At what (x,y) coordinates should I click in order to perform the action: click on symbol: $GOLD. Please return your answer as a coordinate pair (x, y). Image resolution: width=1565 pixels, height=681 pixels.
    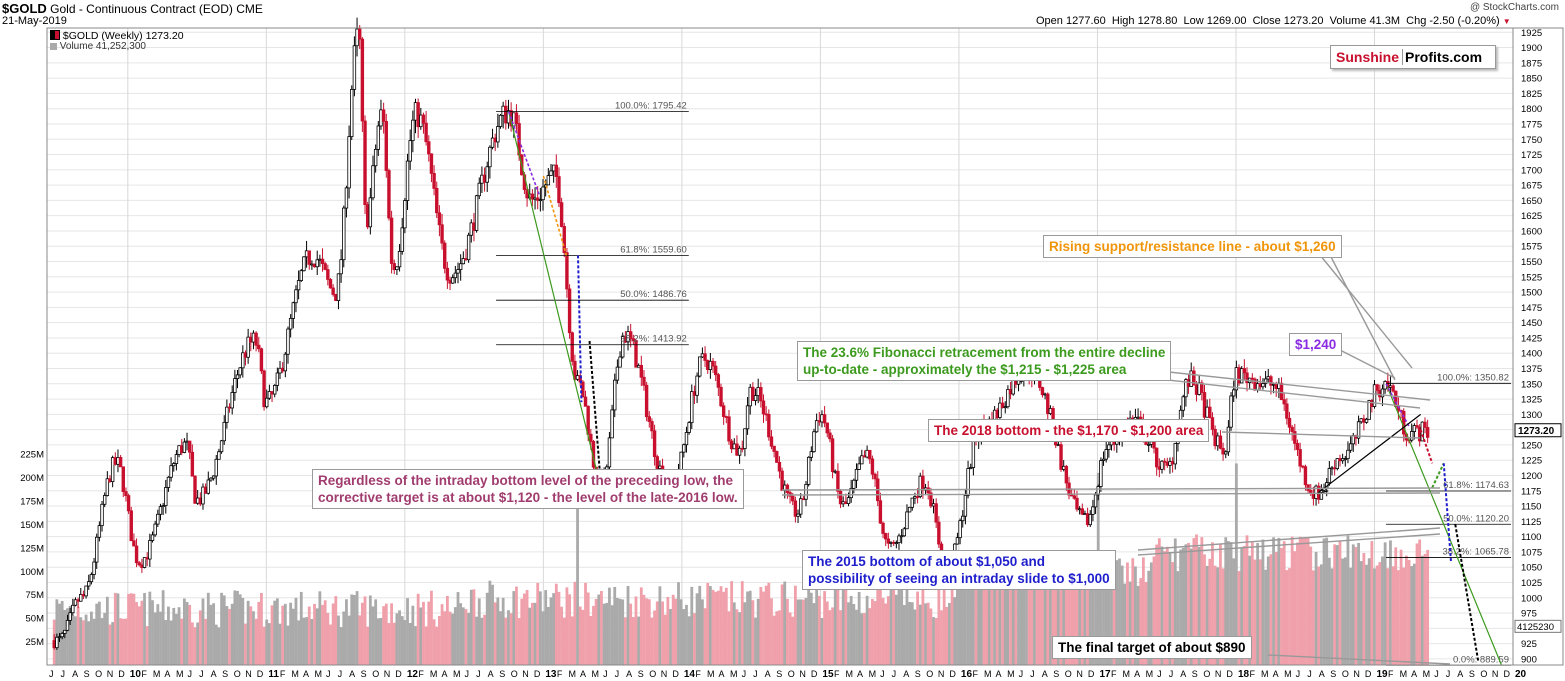
    Looking at the image, I should click on (24, 8).